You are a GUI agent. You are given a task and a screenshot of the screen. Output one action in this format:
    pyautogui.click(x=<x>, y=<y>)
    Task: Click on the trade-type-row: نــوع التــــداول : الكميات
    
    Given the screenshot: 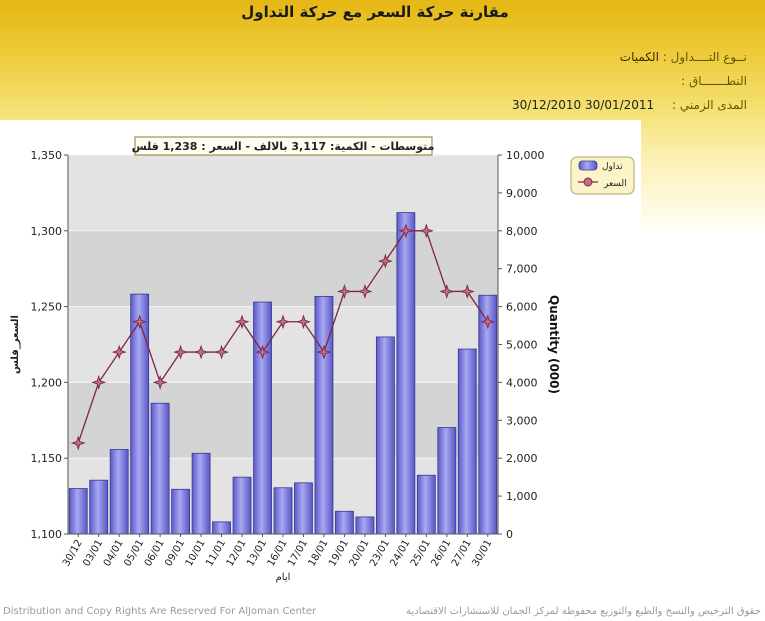 What is the action you would take?
    pyautogui.click(x=683, y=57)
    